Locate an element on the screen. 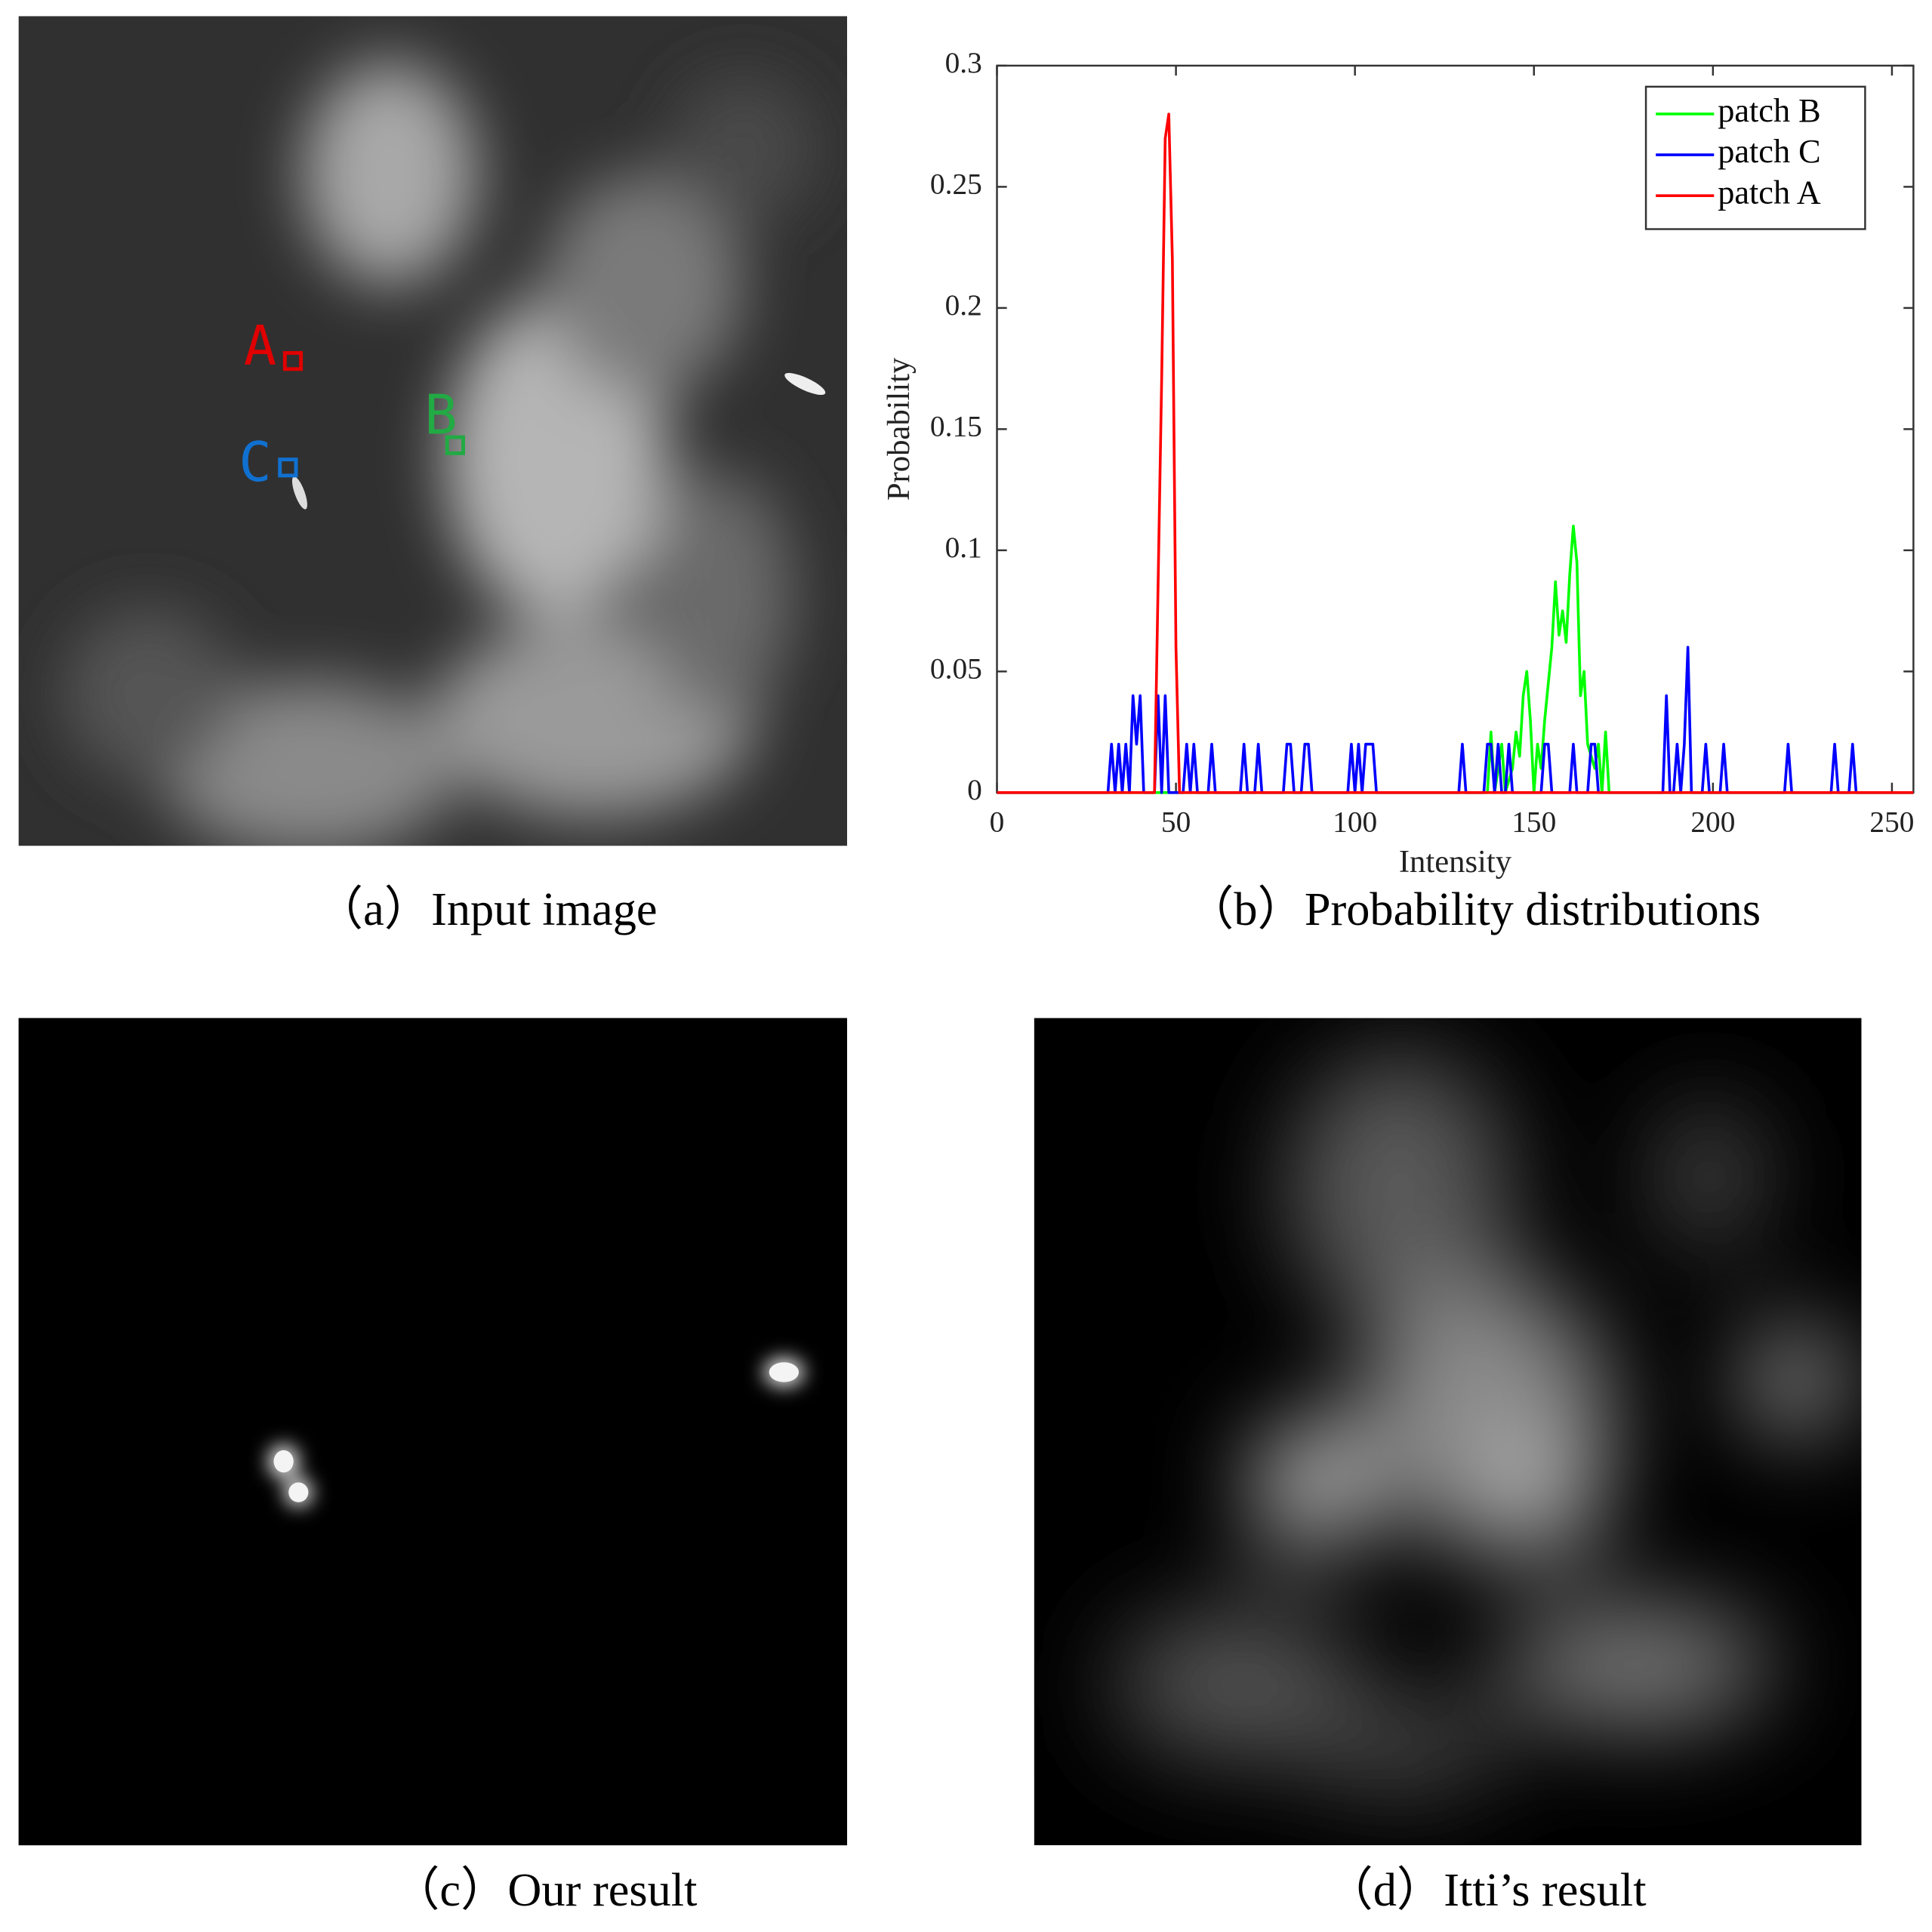 The image size is (1932, 1932). y-tick-label: 0.2 is located at coordinates (963, 305).